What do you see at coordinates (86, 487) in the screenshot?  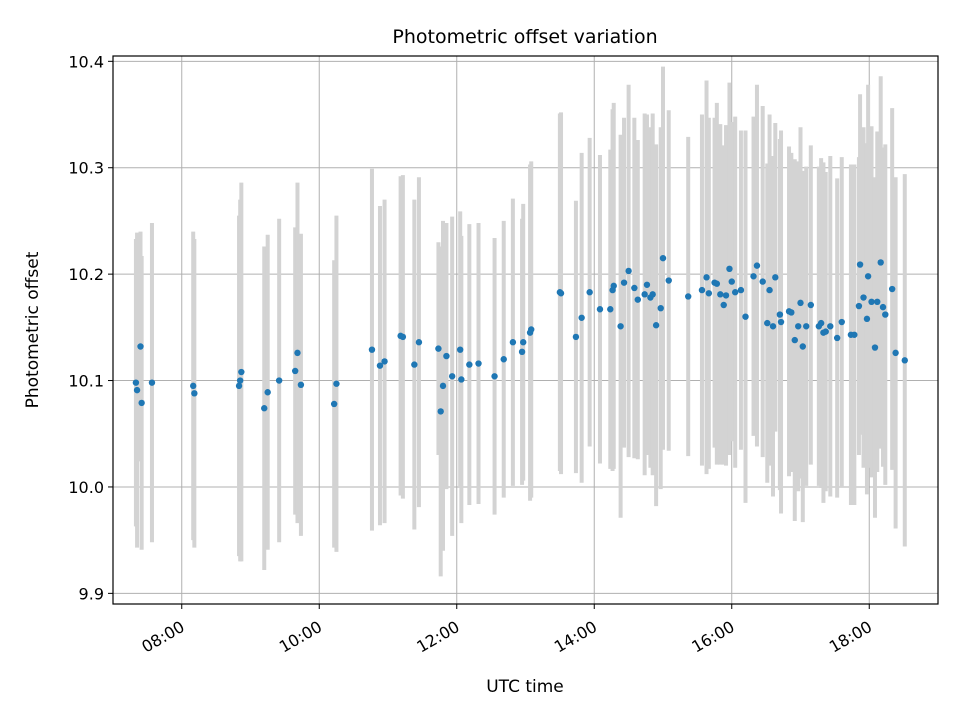 I see `y-tick-label: 10.0` at bounding box center [86, 487].